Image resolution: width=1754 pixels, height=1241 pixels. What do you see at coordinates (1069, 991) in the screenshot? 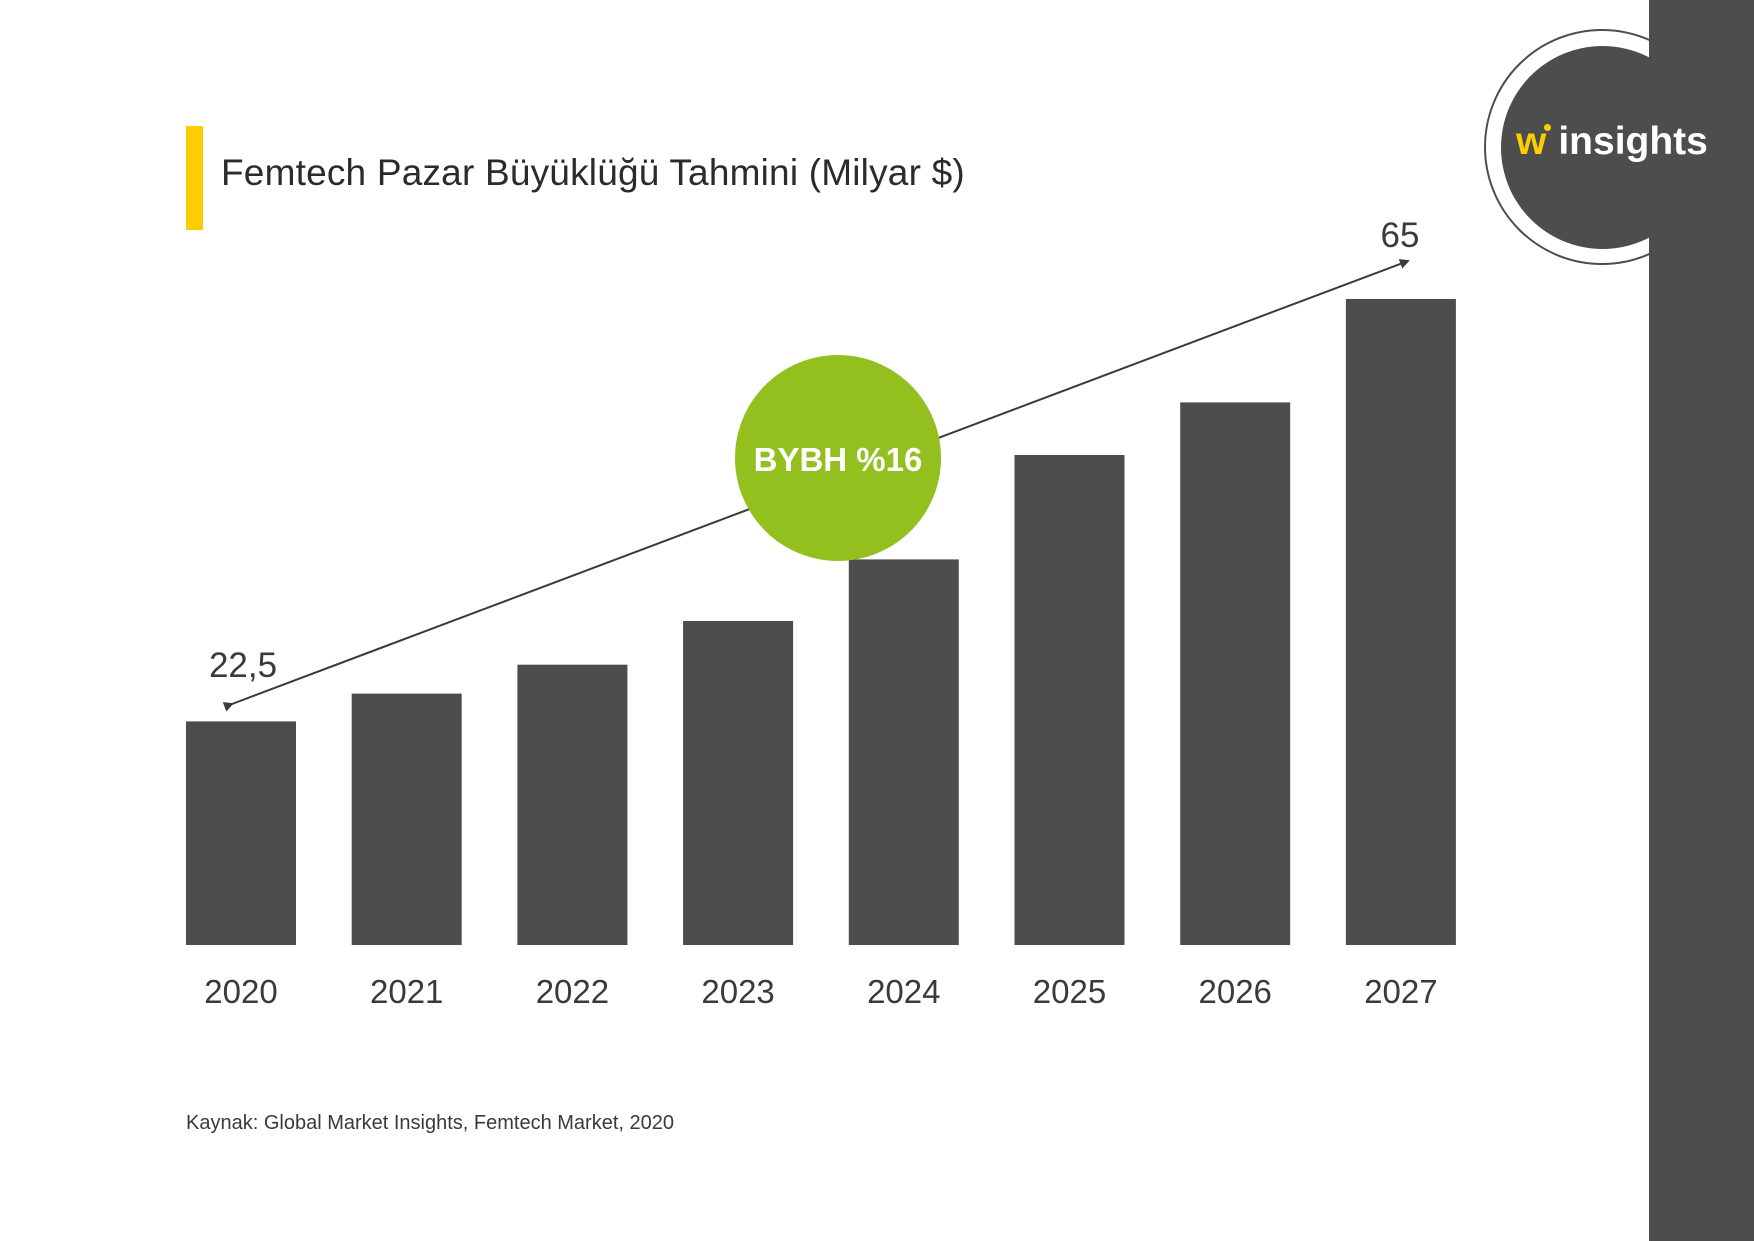
I see `x-tick-label-2025: 2025` at bounding box center [1069, 991].